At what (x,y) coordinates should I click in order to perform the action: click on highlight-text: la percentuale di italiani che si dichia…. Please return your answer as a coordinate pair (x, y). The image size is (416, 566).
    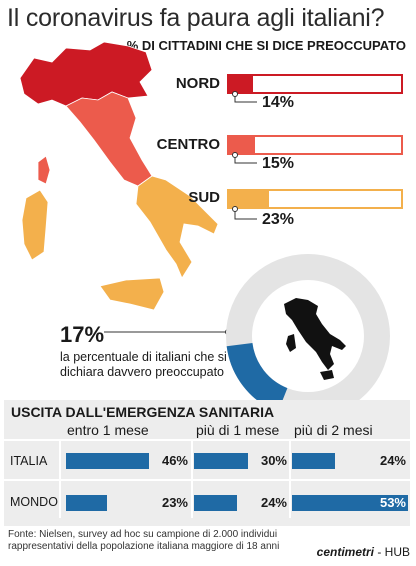
    Looking at the image, I should click on (143, 364).